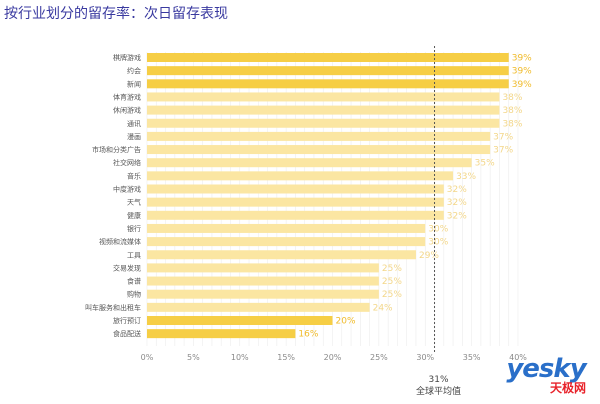  Describe the element at coordinates (546, 369) in the screenshot. I see `logo-text: yesky` at that location.